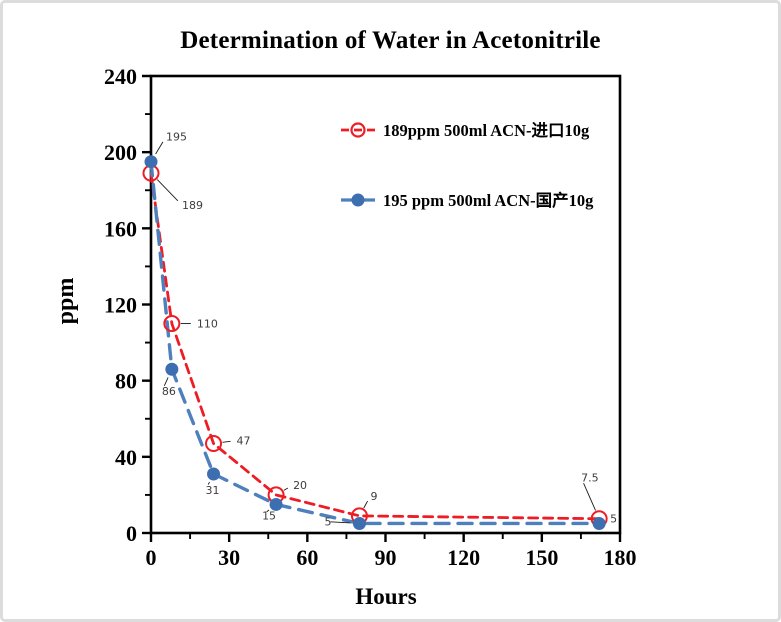 This screenshot has width=781, height=622. I want to click on legend-label: 195 ppm 500ml ACN-国产10g, so click(488, 200).